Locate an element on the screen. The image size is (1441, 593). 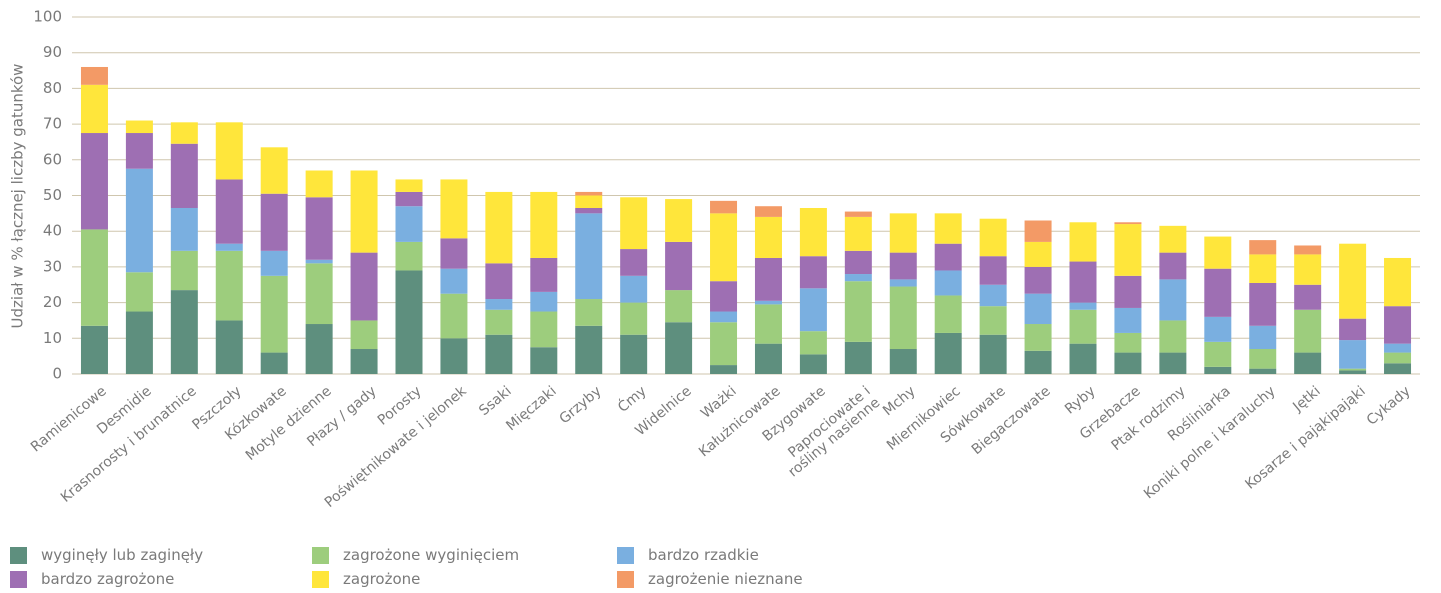
legend-label: wyginęły lub zaginęły is located at coordinates (122, 555).